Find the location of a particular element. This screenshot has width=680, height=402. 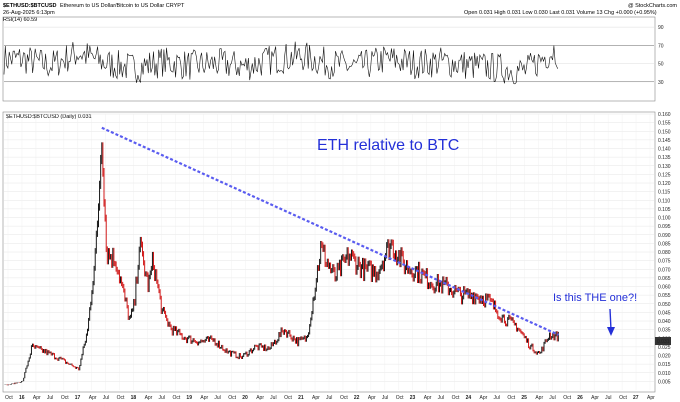

last-value-text: 0.031 is located at coordinates (663, 342).